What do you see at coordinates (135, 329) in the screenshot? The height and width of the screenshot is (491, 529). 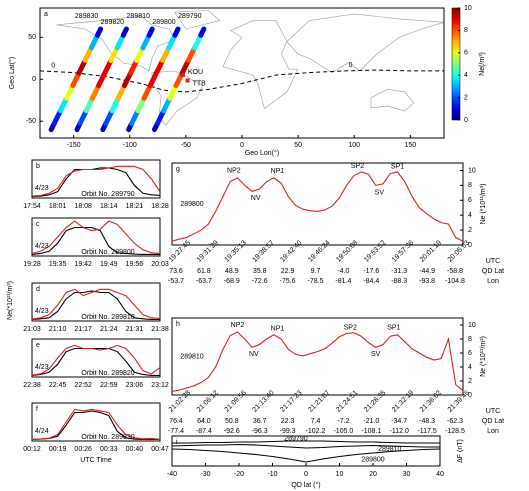 I see `x-tick-label: 21:31` at bounding box center [135, 329].